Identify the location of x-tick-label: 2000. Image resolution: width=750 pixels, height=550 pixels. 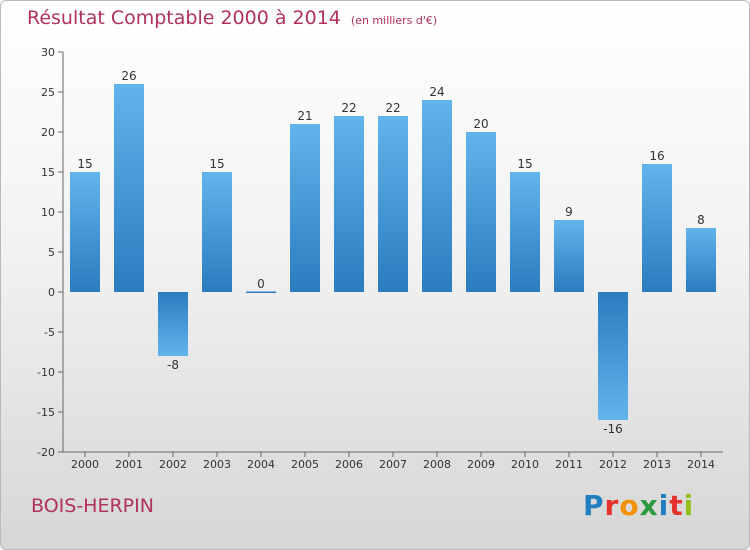
(85, 464).